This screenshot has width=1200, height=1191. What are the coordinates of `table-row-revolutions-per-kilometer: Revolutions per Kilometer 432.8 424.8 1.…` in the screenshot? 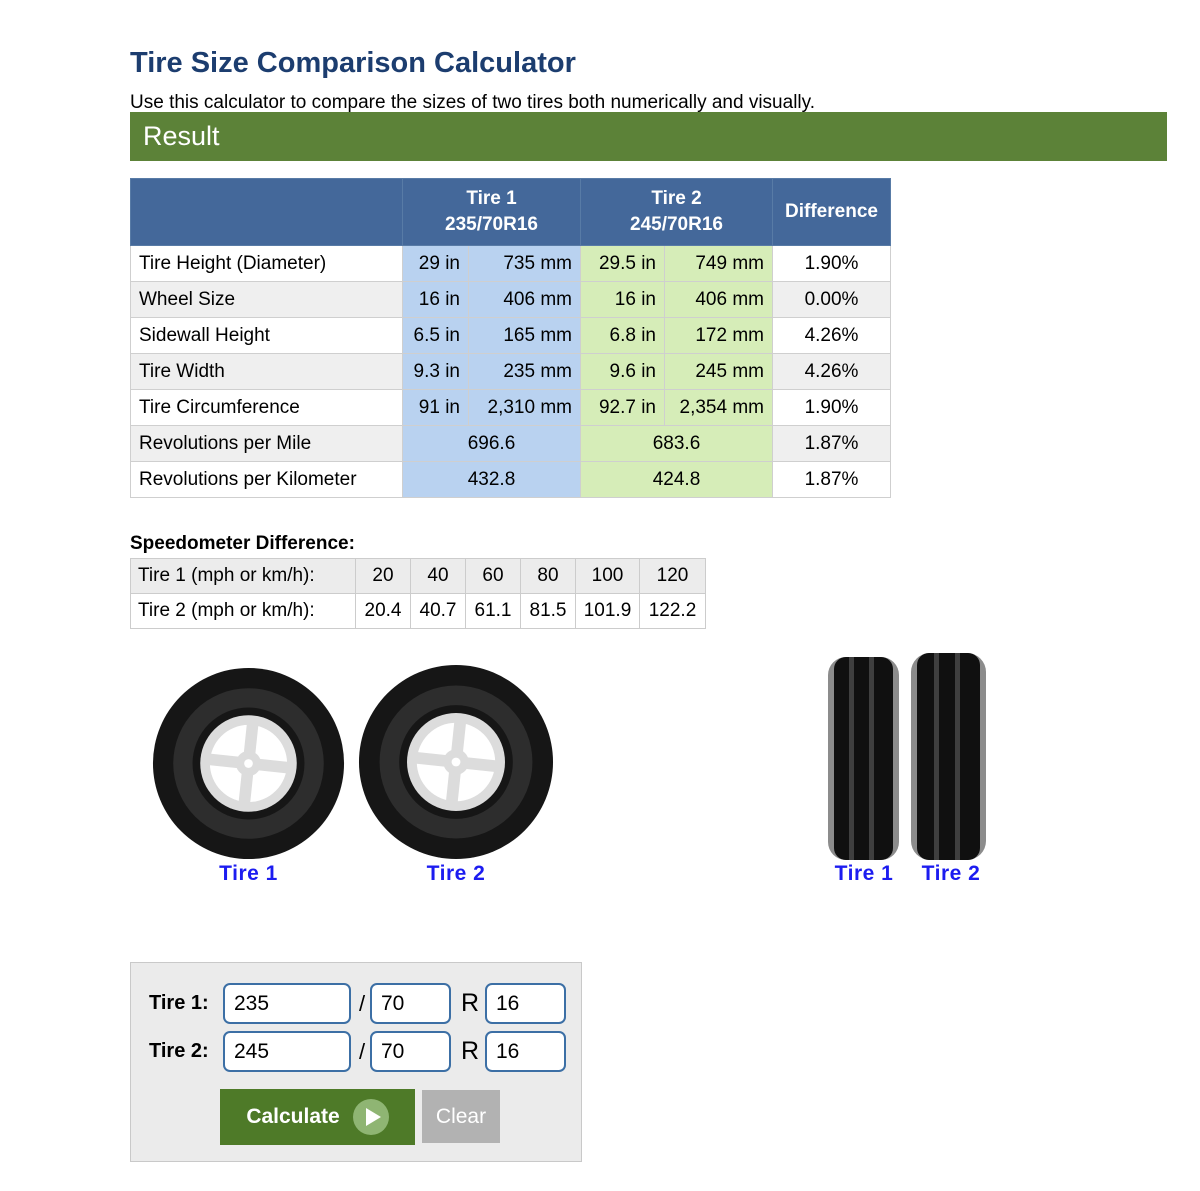 It's located at (510, 479).